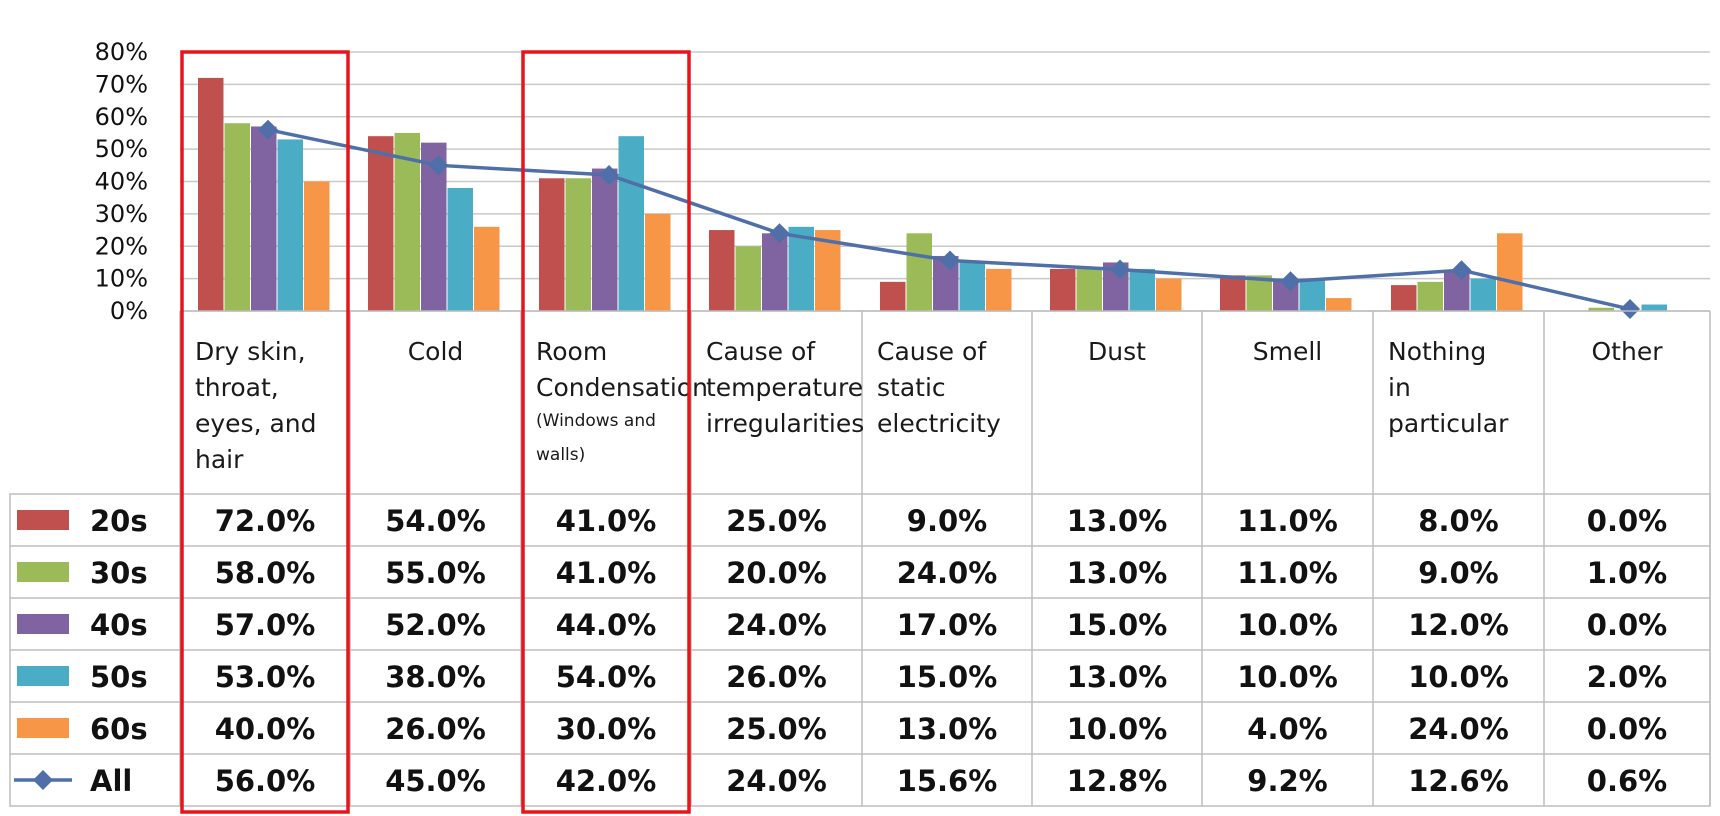 The height and width of the screenshot is (816, 1720). What do you see at coordinates (121, 246) in the screenshot?
I see `y-tick-label: 20%` at bounding box center [121, 246].